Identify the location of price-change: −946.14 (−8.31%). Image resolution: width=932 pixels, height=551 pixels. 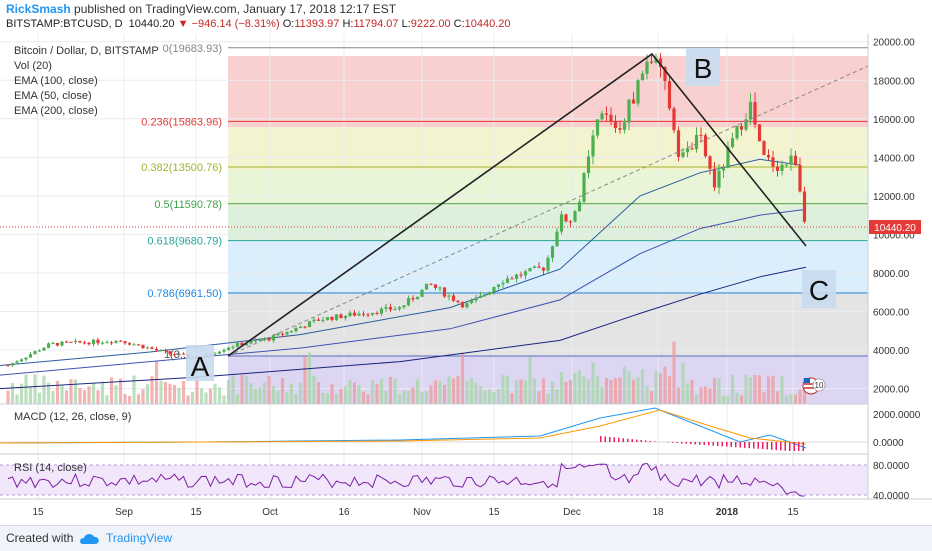
(236, 24).